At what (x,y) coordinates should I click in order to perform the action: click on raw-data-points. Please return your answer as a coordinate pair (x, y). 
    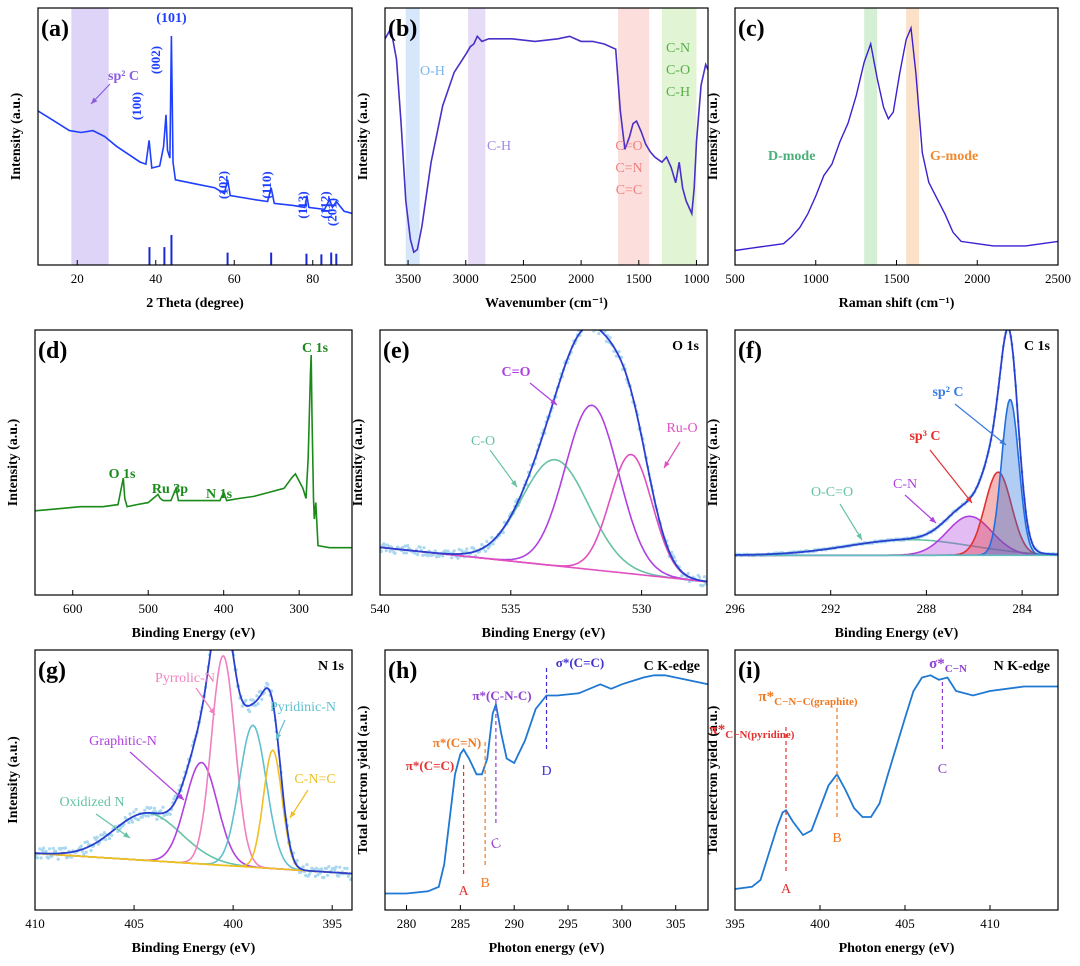
    Looking at the image, I should click on (543, 455).